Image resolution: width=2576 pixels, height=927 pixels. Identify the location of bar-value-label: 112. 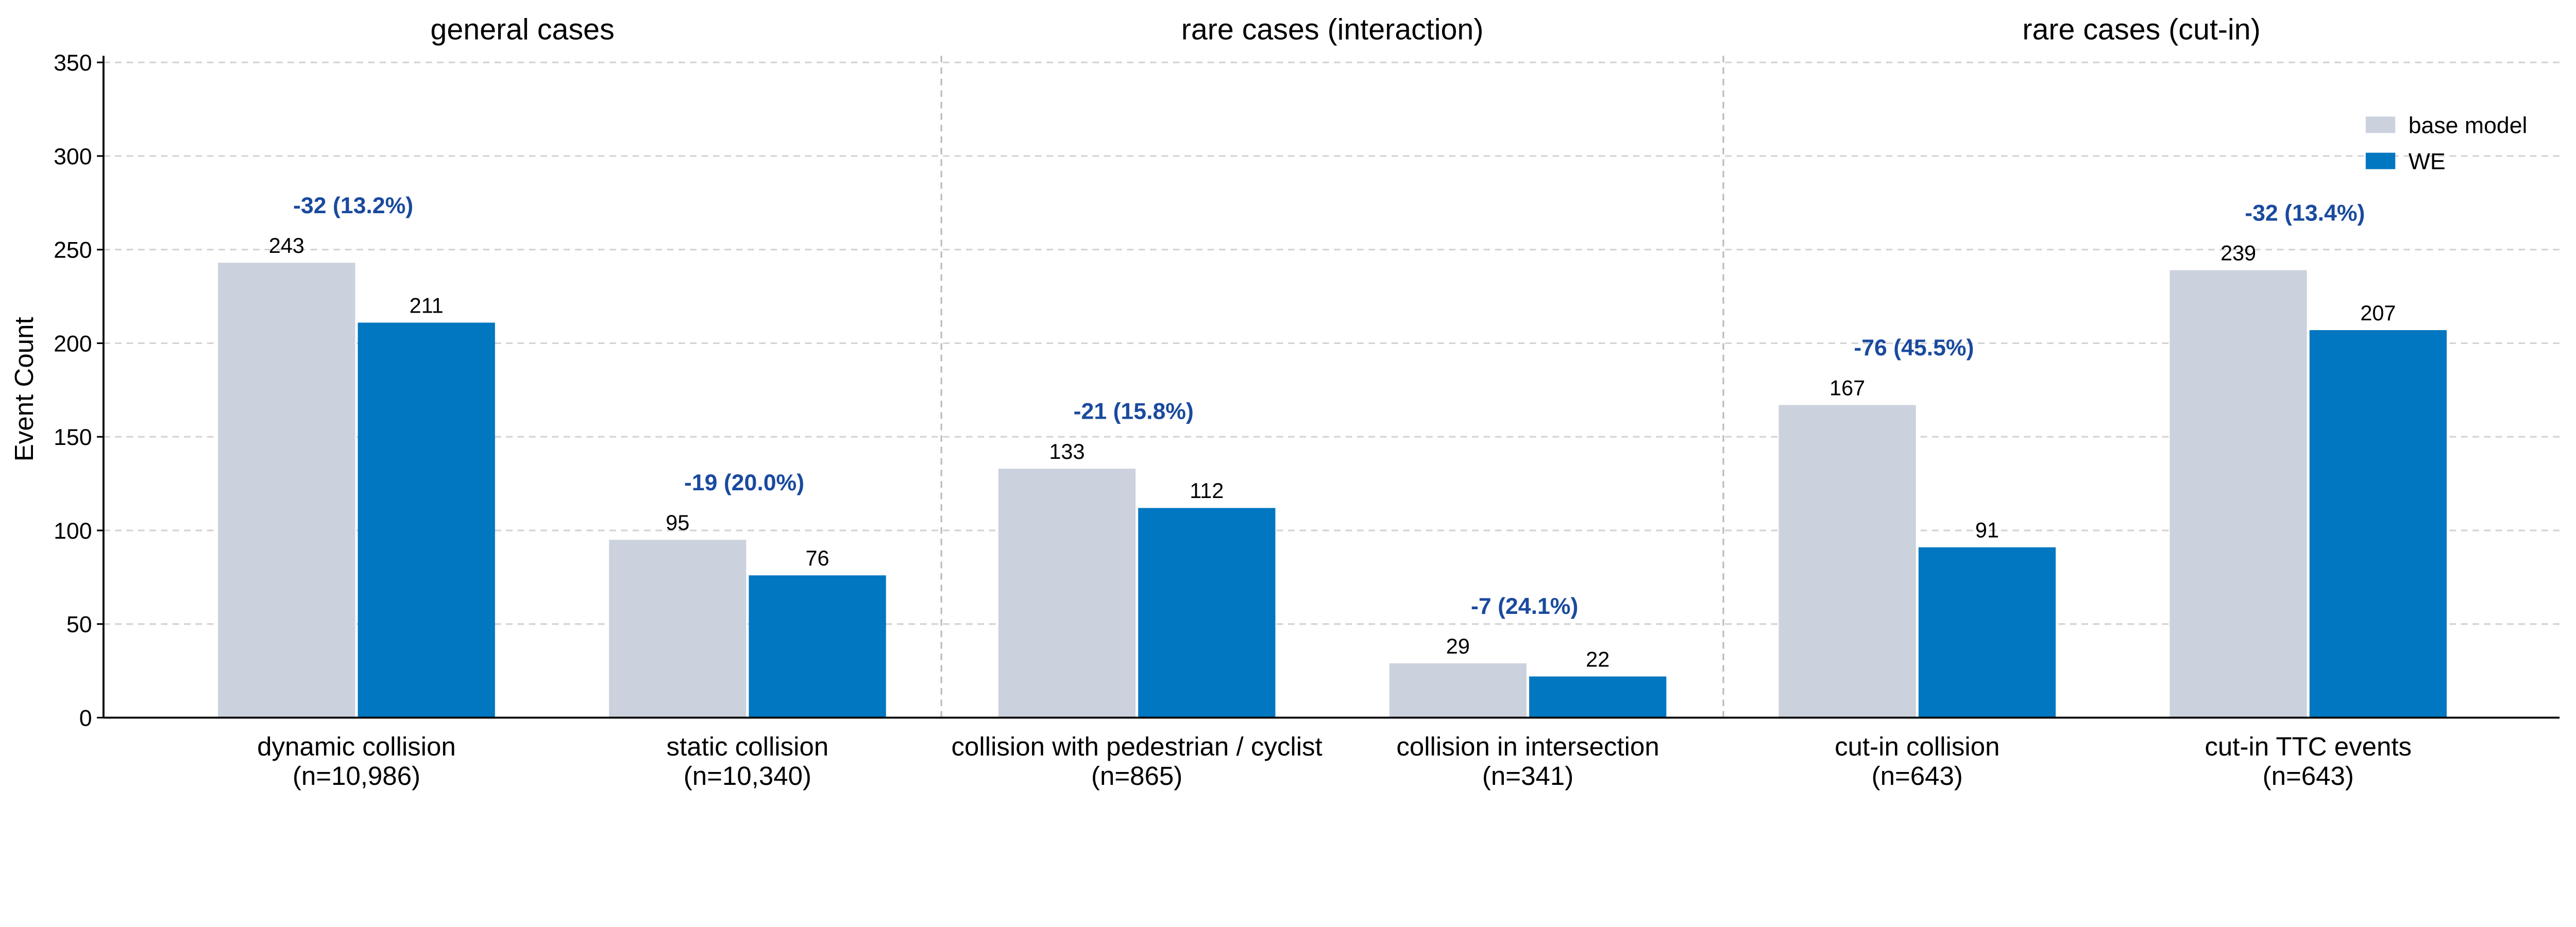
(1207, 490).